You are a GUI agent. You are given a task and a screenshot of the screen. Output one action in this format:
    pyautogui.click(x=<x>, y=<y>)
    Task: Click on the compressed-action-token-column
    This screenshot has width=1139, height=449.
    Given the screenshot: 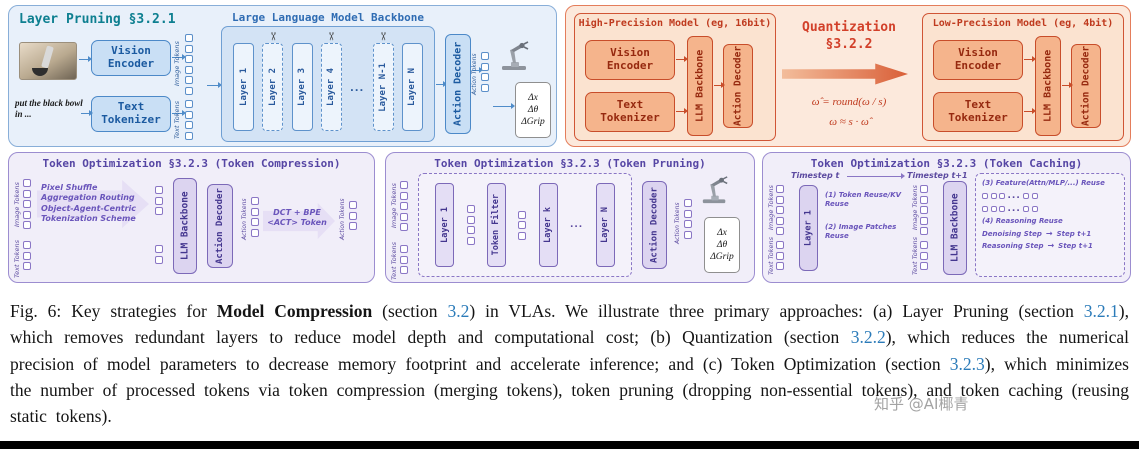 What is the action you would take?
    pyautogui.click(x=353, y=215)
    